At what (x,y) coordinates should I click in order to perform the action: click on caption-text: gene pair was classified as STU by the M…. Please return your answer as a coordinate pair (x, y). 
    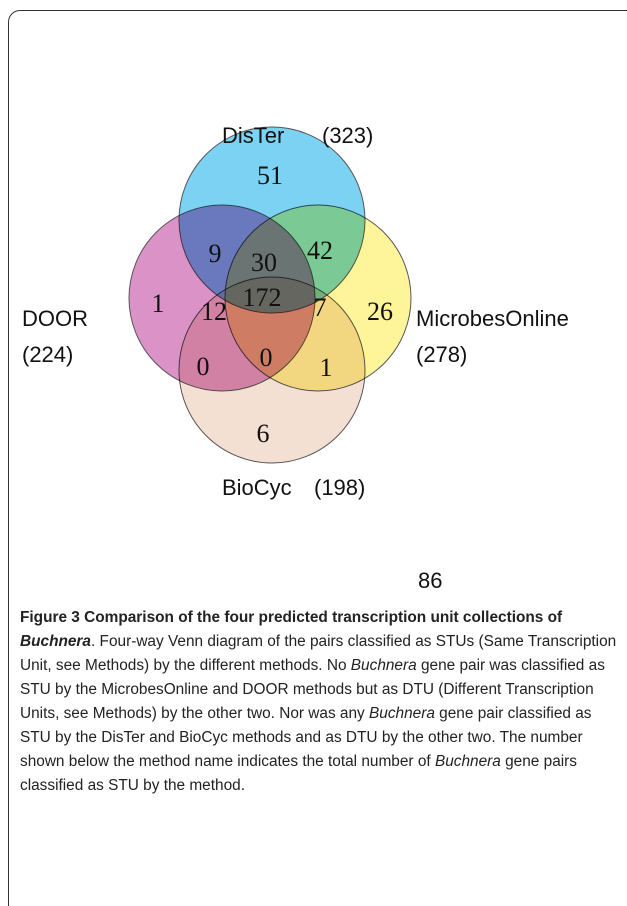
    Looking at the image, I should click on (312, 689).